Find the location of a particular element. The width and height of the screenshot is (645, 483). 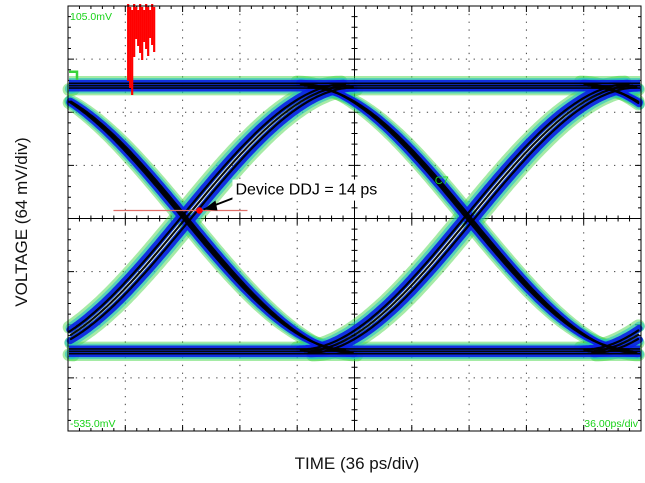

y-axis-label: VOLTAGE (64 mV/div) is located at coordinates (22, 221).